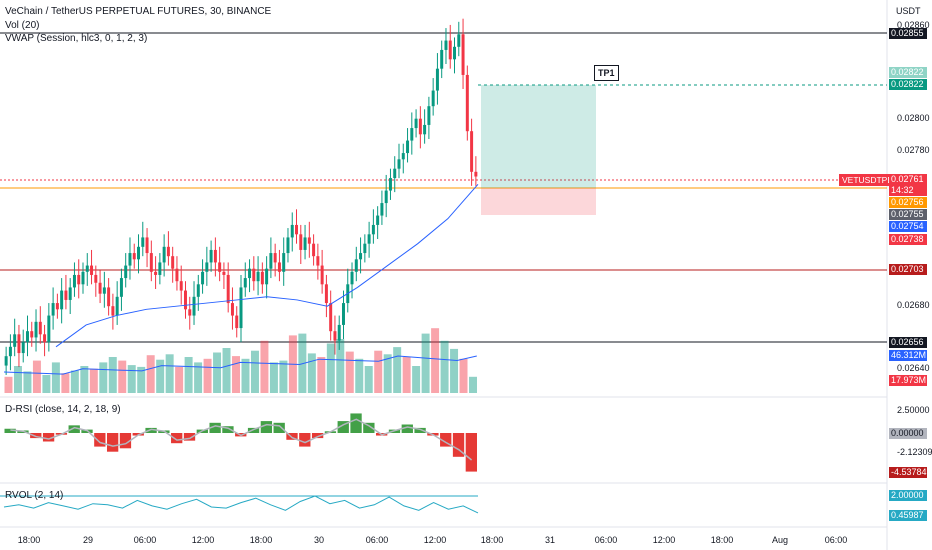 The width and height of the screenshot is (932, 550). What do you see at coordinates (76, 38) in the screenshot?
I see `vwap-indicator-label: VWAP (Session, hlc3, 0, 1, 2, 3)` at bounding box center [76, 38].